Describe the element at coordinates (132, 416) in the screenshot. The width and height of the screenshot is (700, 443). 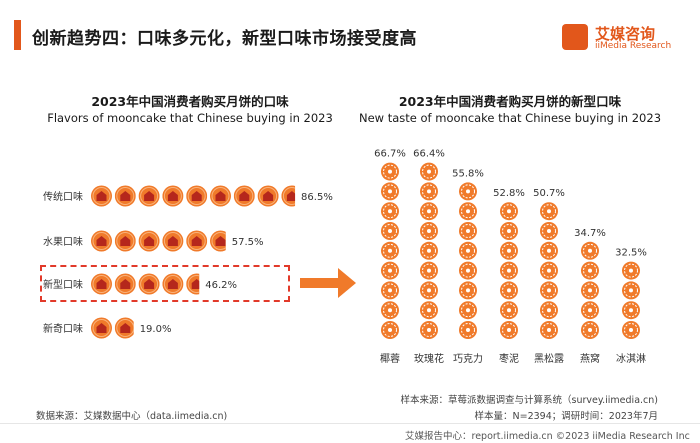
I see `data-source-note: 数据来源：艾媒数据中心（data.iimedia.cn)` at that location.